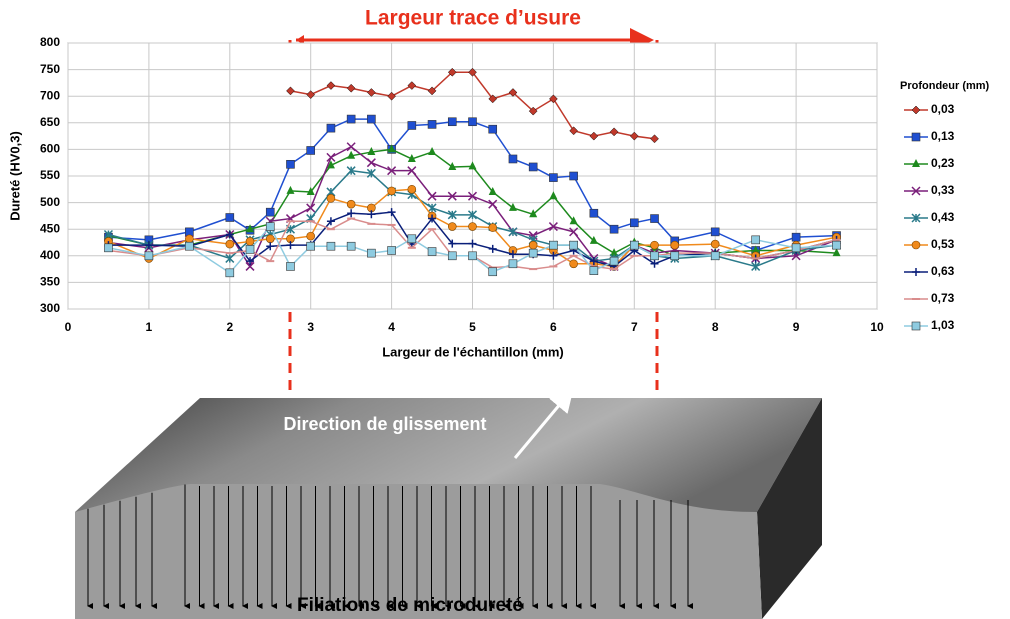 The width and height of the screenshot is (1010, 619). I want to click on y-tick-label: 600, so click(50, 149).